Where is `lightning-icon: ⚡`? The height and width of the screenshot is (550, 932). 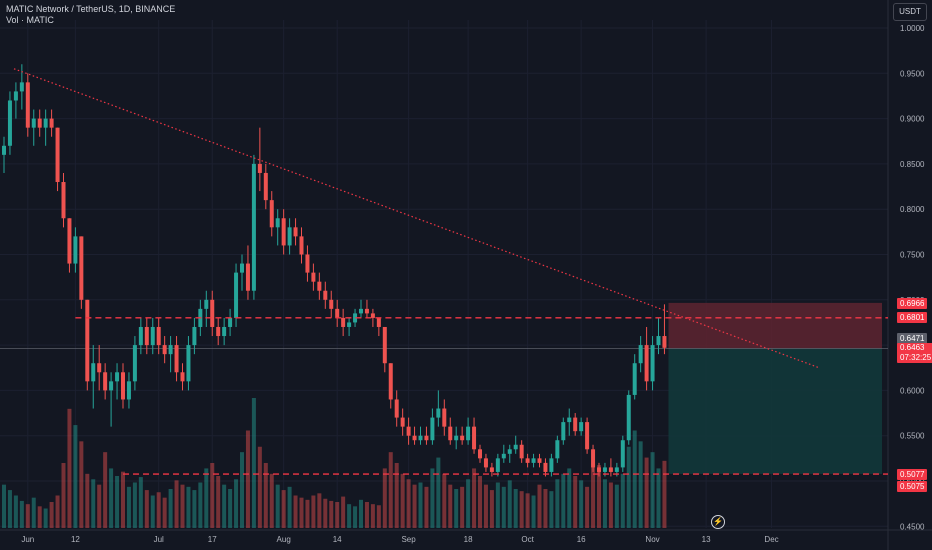
lightning-icon: ⚡ is located at coordinates (718, 522).